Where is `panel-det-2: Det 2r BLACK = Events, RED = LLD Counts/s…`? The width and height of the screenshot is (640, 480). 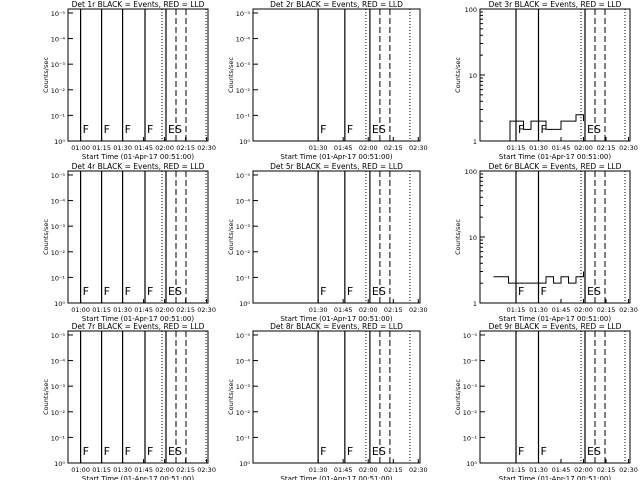 panel-det-2: Det 2r BLACK = Events, RED = LLD Counts/s… is located at coordinates (327, 80).